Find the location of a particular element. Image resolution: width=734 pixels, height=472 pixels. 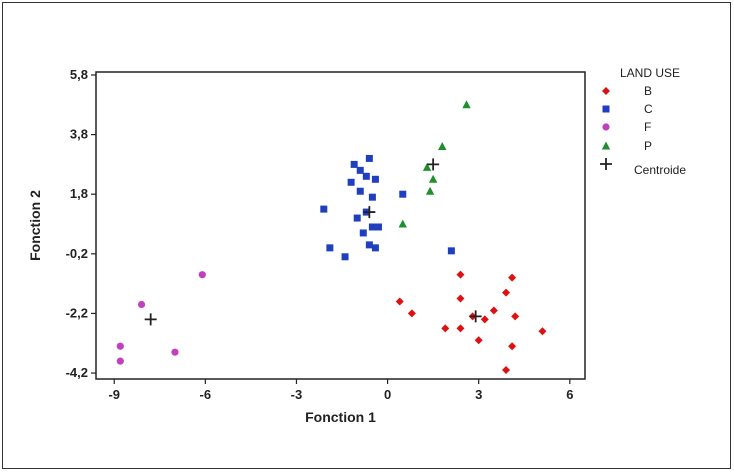

y-tick-label: -4,2 is located at coordinates (77, 372).